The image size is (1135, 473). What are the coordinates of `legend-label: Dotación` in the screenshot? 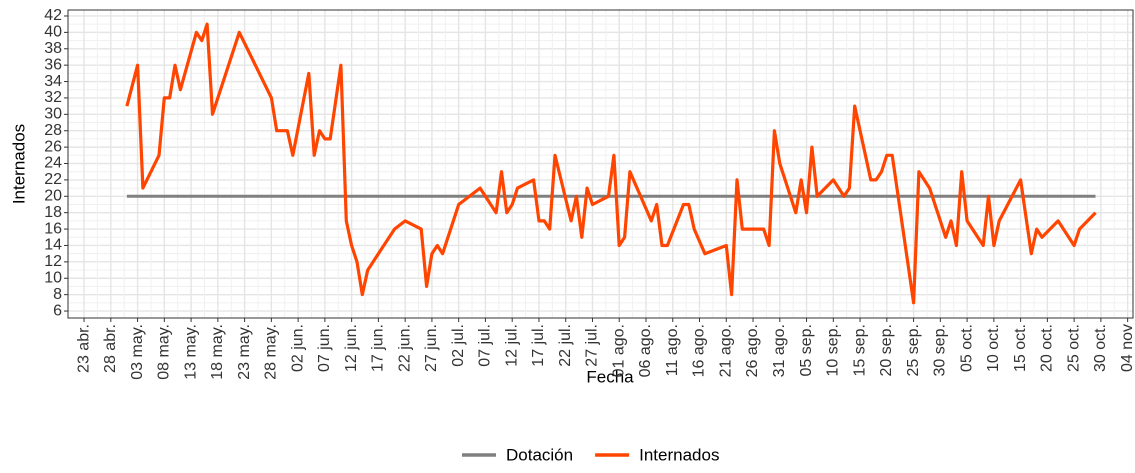 It's located at (539, 454).